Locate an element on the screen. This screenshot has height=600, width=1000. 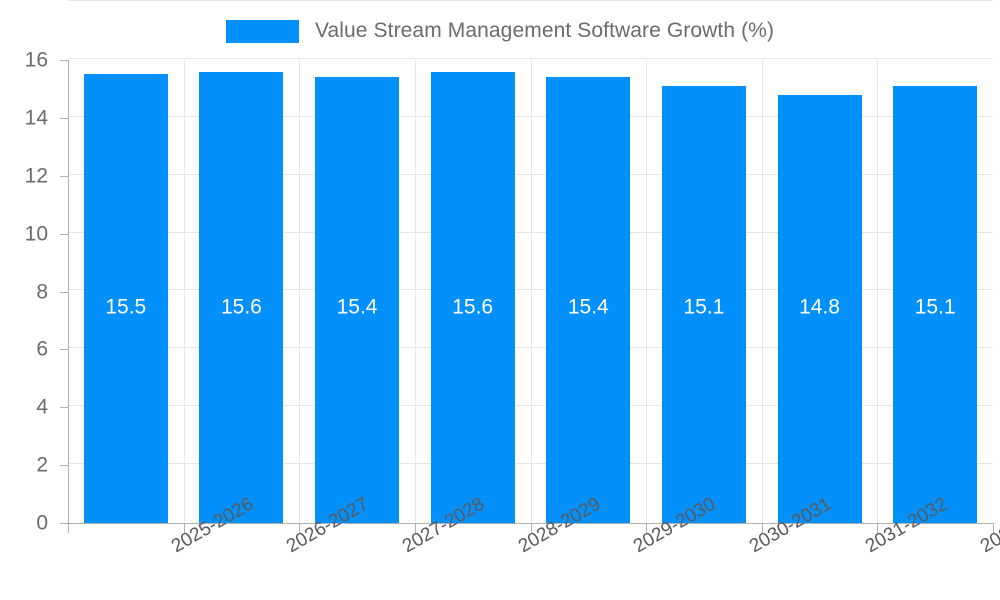
y-axis-tick-label: 14 is located at coordinates (36, 118).